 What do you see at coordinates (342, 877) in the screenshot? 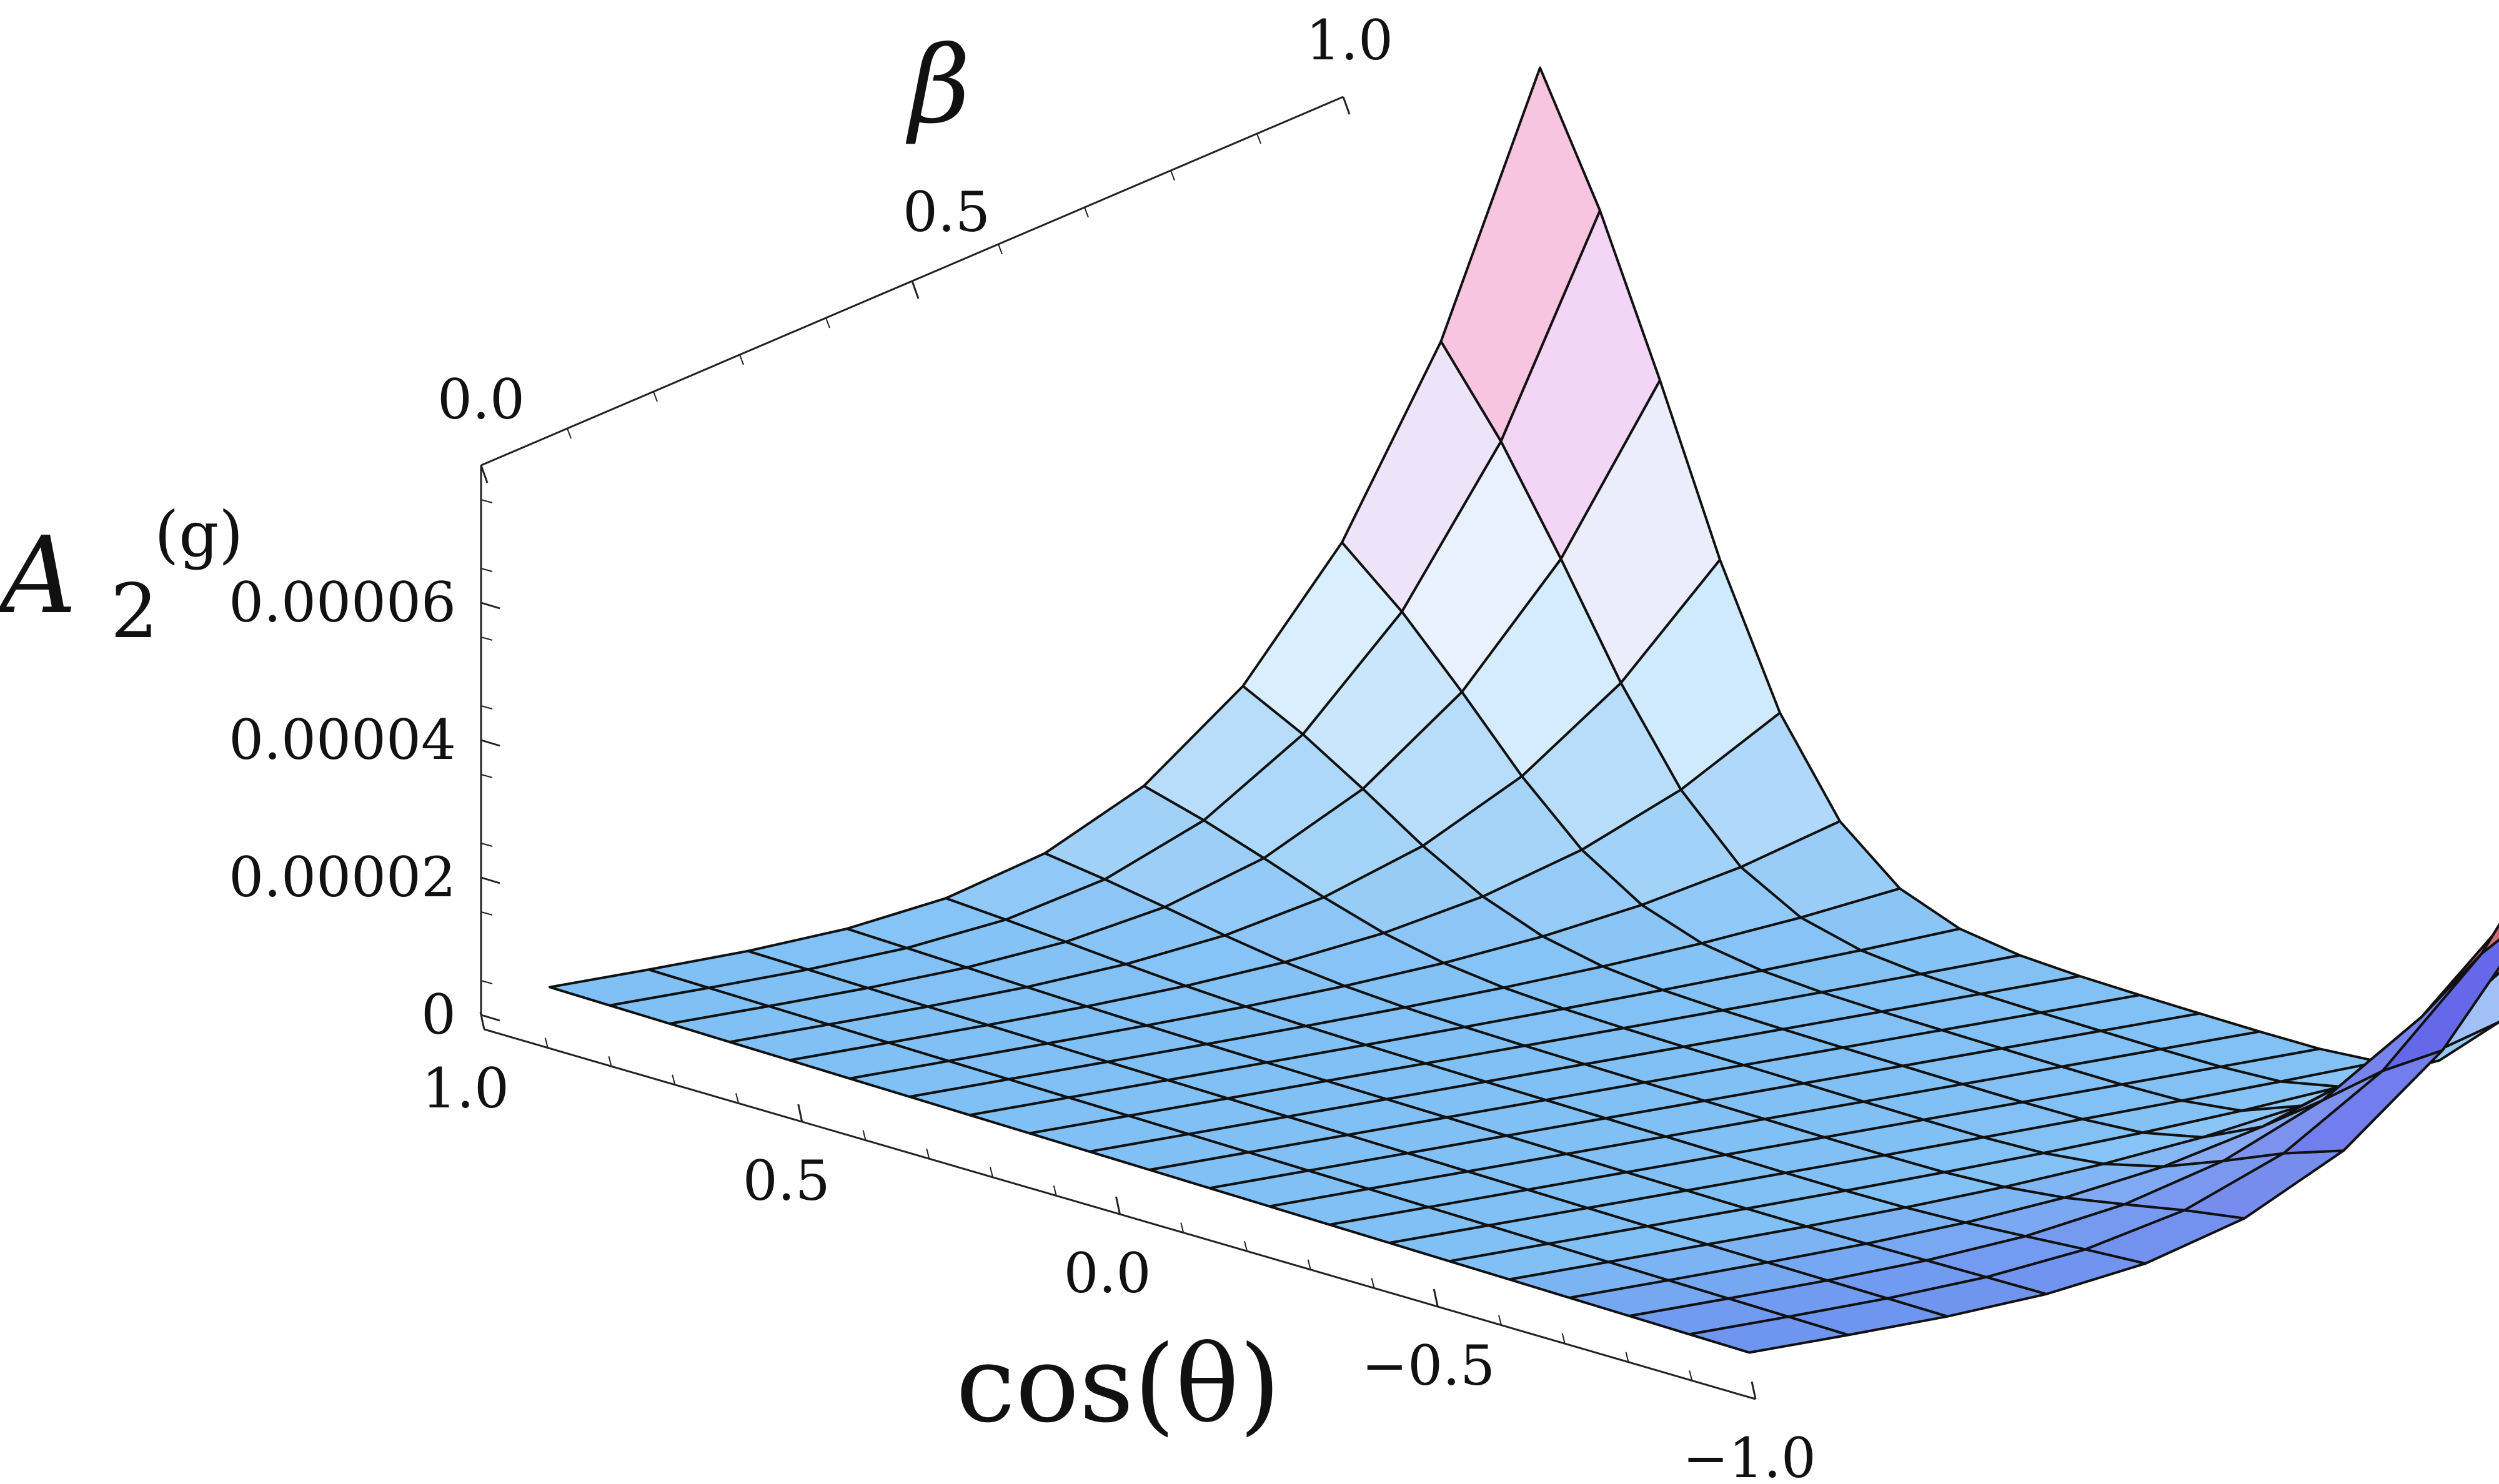
I see `z-tick-label: 0.00002` at bounding box center [342, 877].